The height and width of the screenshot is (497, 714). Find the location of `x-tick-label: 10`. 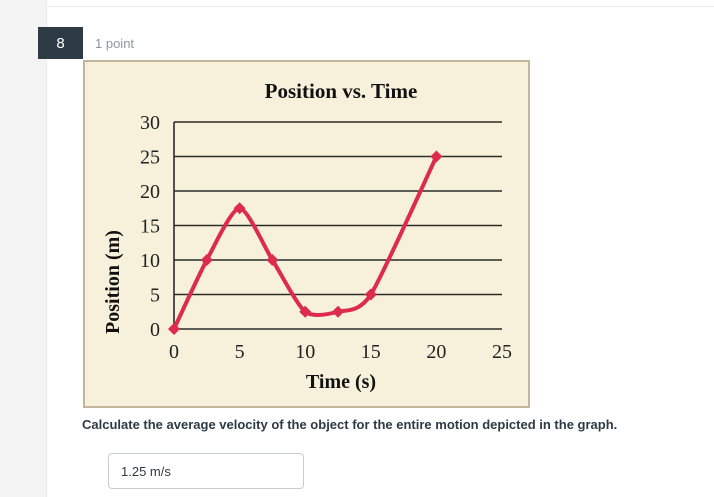

x-tick-label: 10 is located at coordinates (305, 352).